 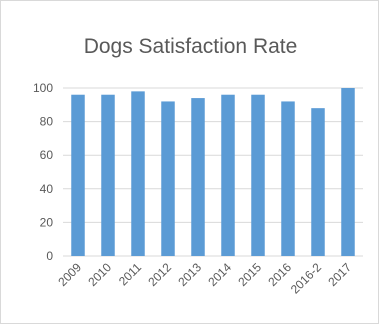 What do you see at coordinates (190, 46) in the screenshot?
I see `chart-title: Dogs Satisfaction Rate` at bounding box center [190, 46].